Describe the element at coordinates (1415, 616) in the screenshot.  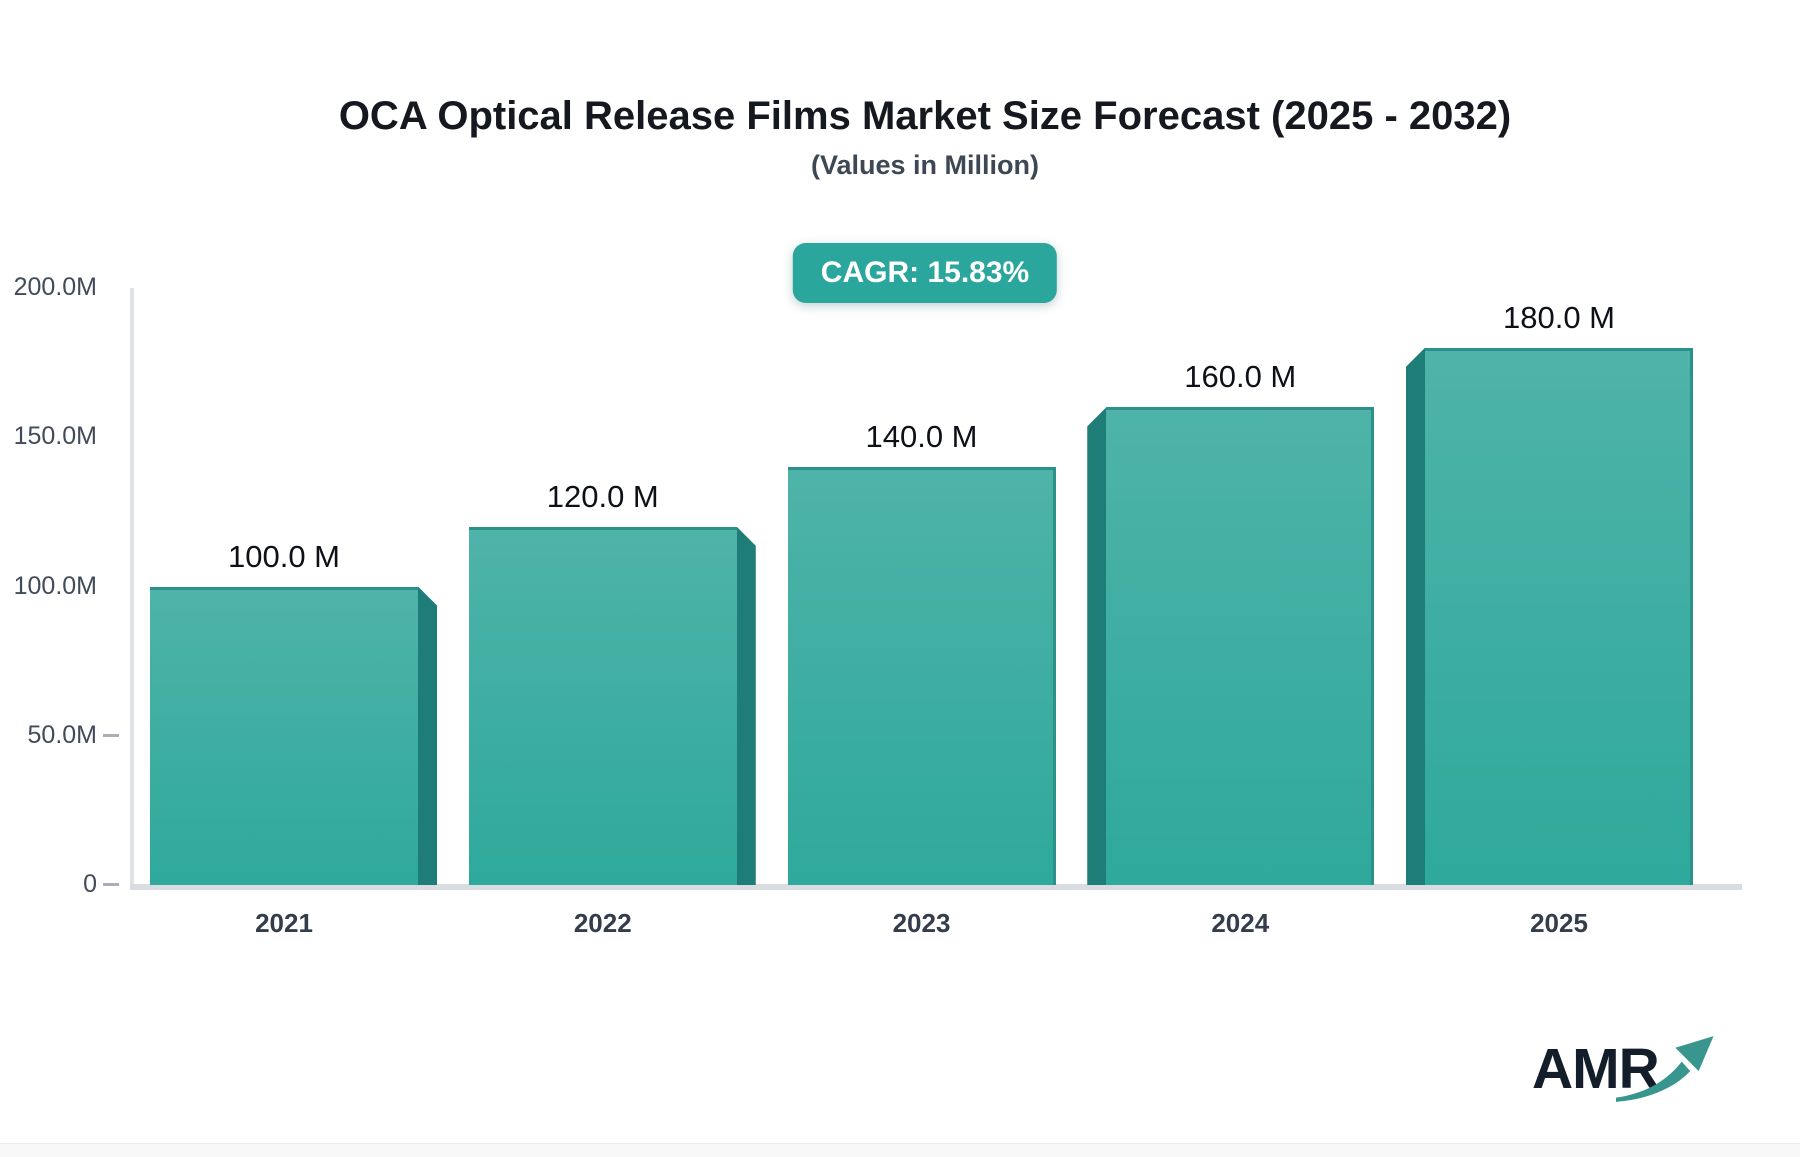
I see `bar-2025-side-face` at that location.